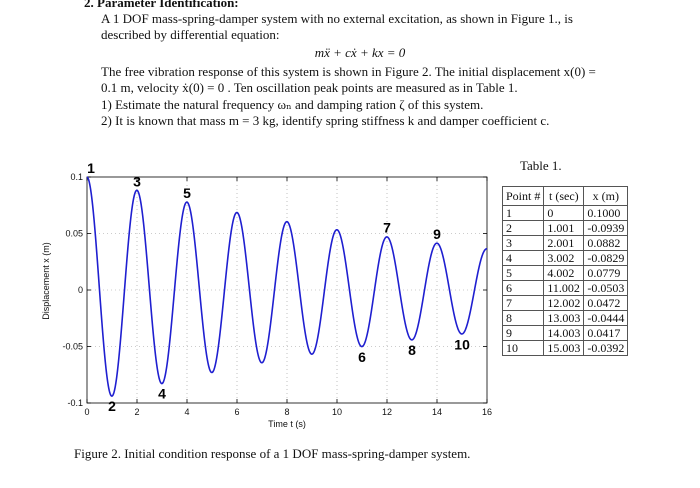 This screenshot has width=700, height=488. What do you see at coordinates (462, 344) in the screenshot?
I see `peak-label: 10` at bounding box center [462, 344].